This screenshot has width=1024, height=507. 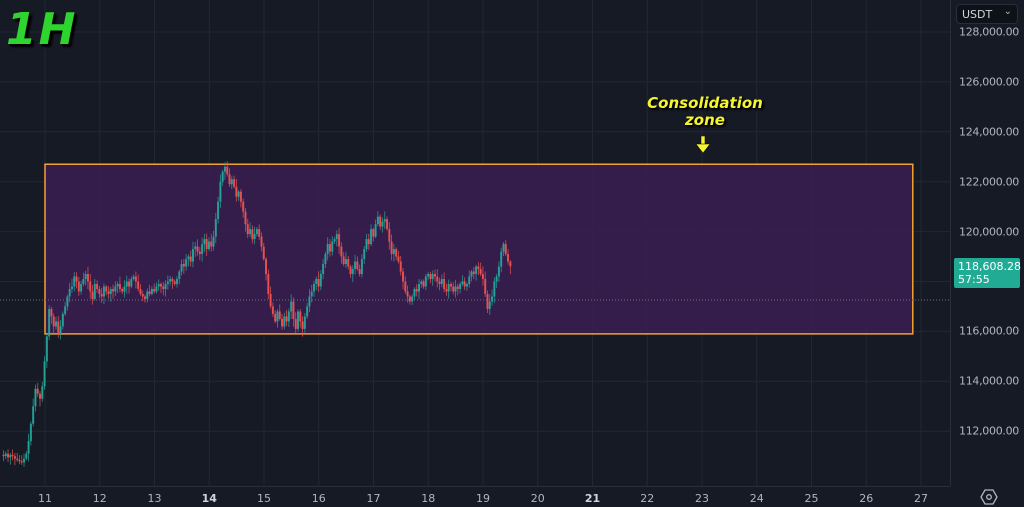 I want to click on time-axis-tick: 11, so click(x=45, y=498).